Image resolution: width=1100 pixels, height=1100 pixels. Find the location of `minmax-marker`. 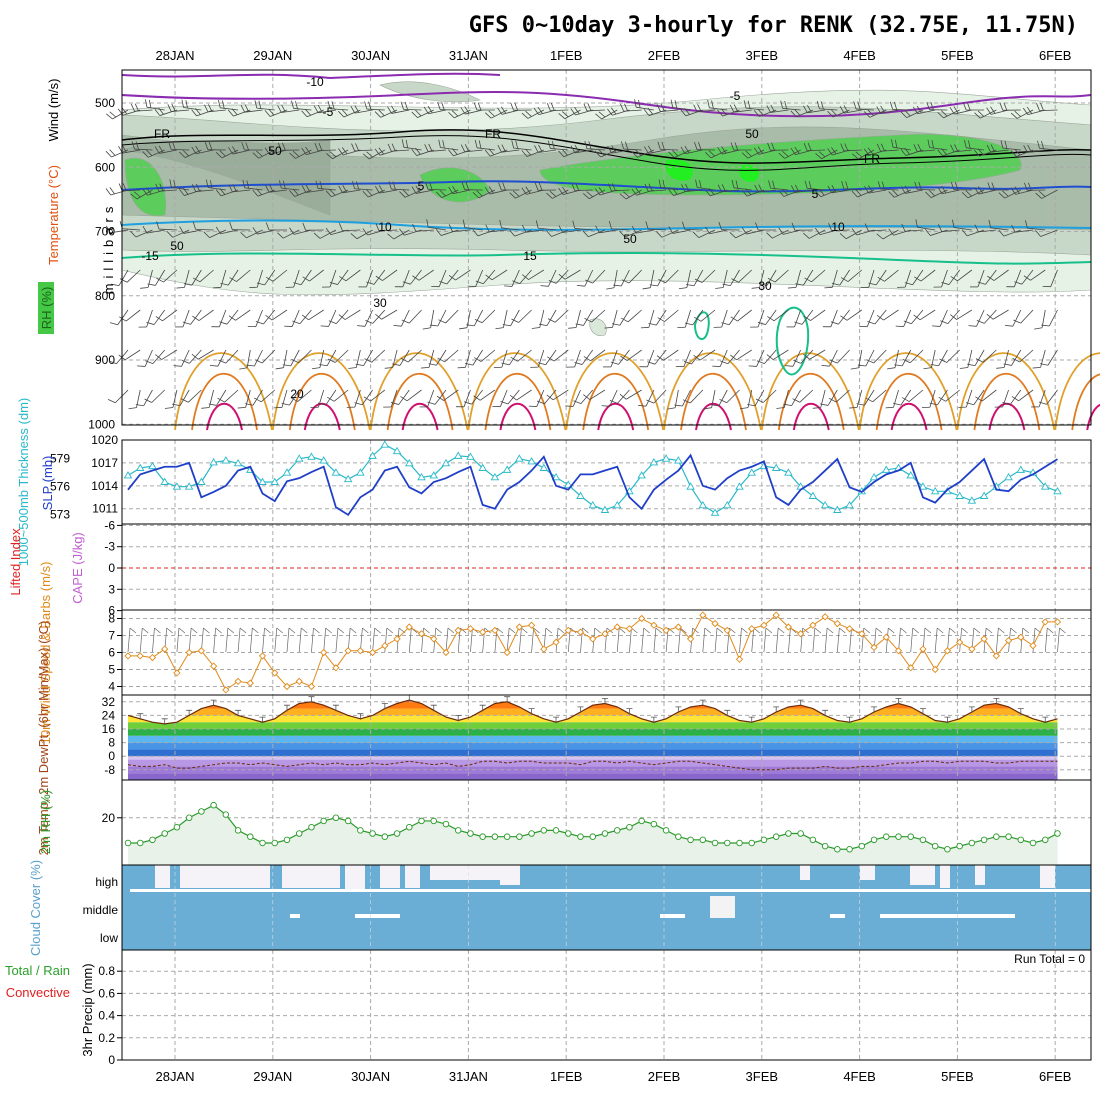

minmax-marker is located at coordinates (996, 701).